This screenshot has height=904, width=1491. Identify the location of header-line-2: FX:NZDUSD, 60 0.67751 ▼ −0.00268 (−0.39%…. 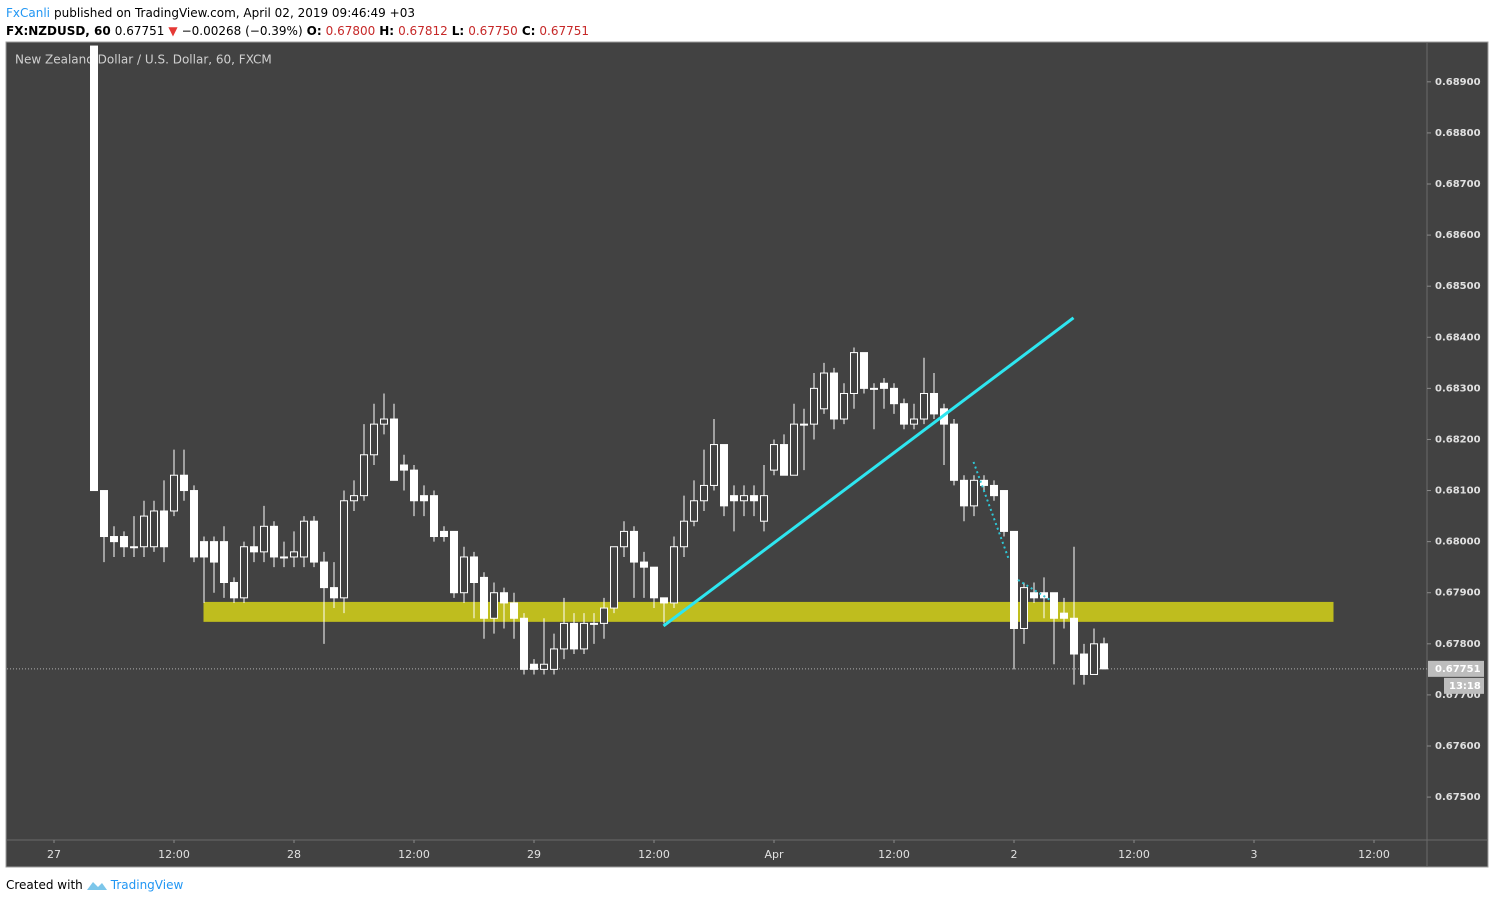
(297, 31).